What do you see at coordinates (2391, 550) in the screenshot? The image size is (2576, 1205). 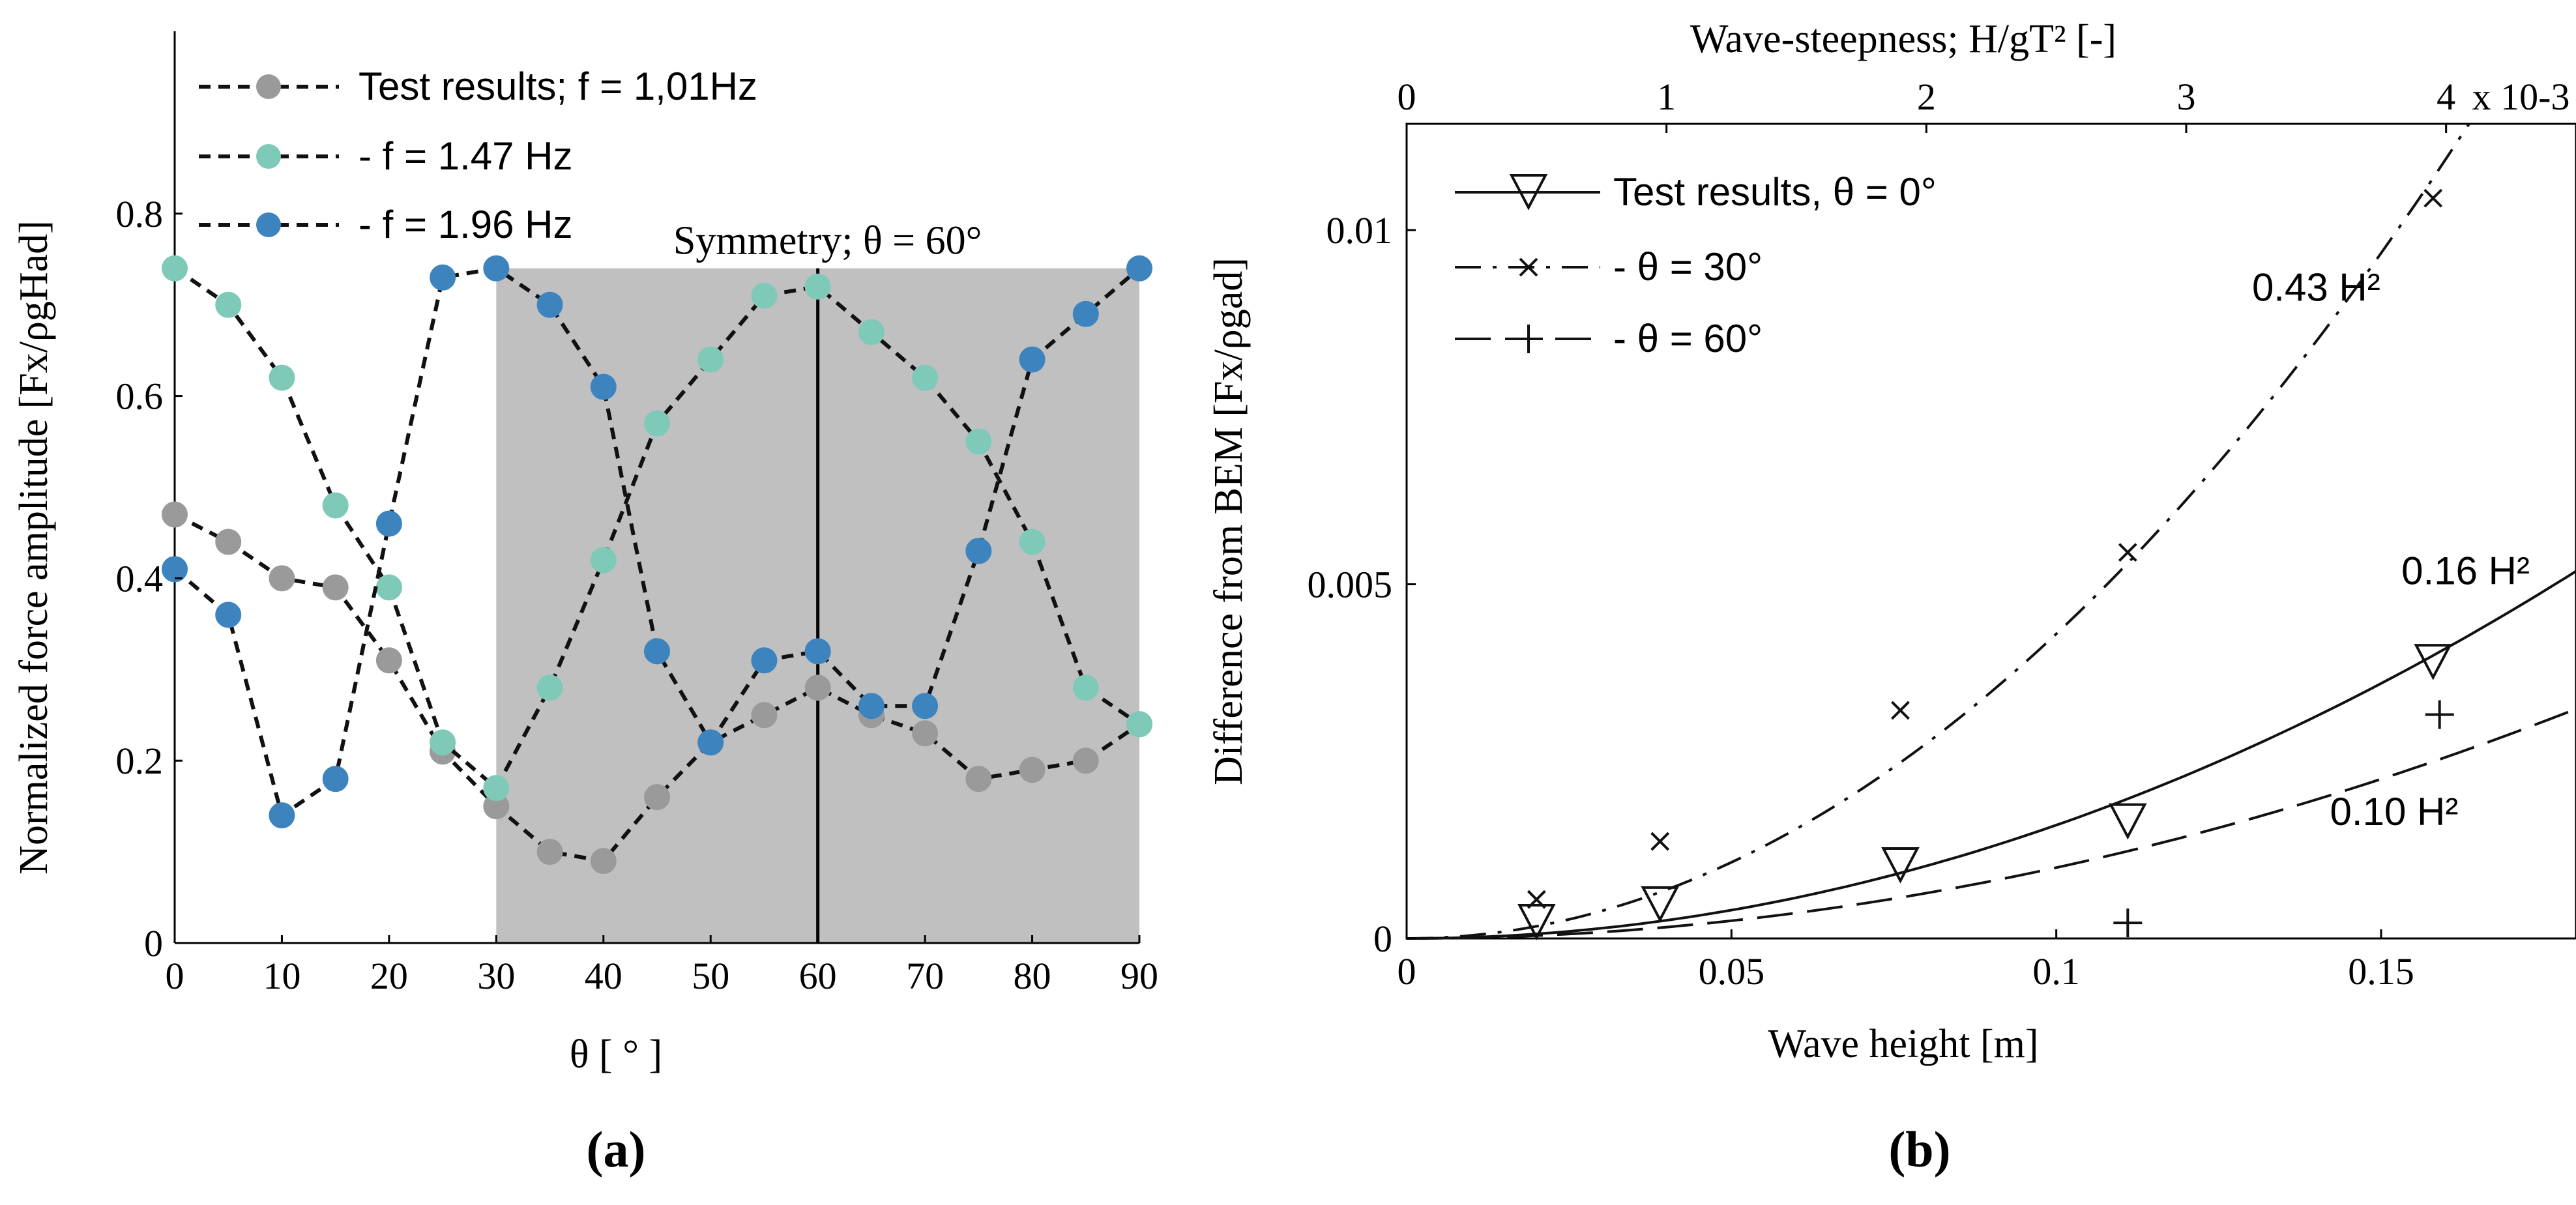 I see `panel-b-fit-labels: 0.16 H² 0.43 H² 0.10 H²` at bounding box center [2391, 550].